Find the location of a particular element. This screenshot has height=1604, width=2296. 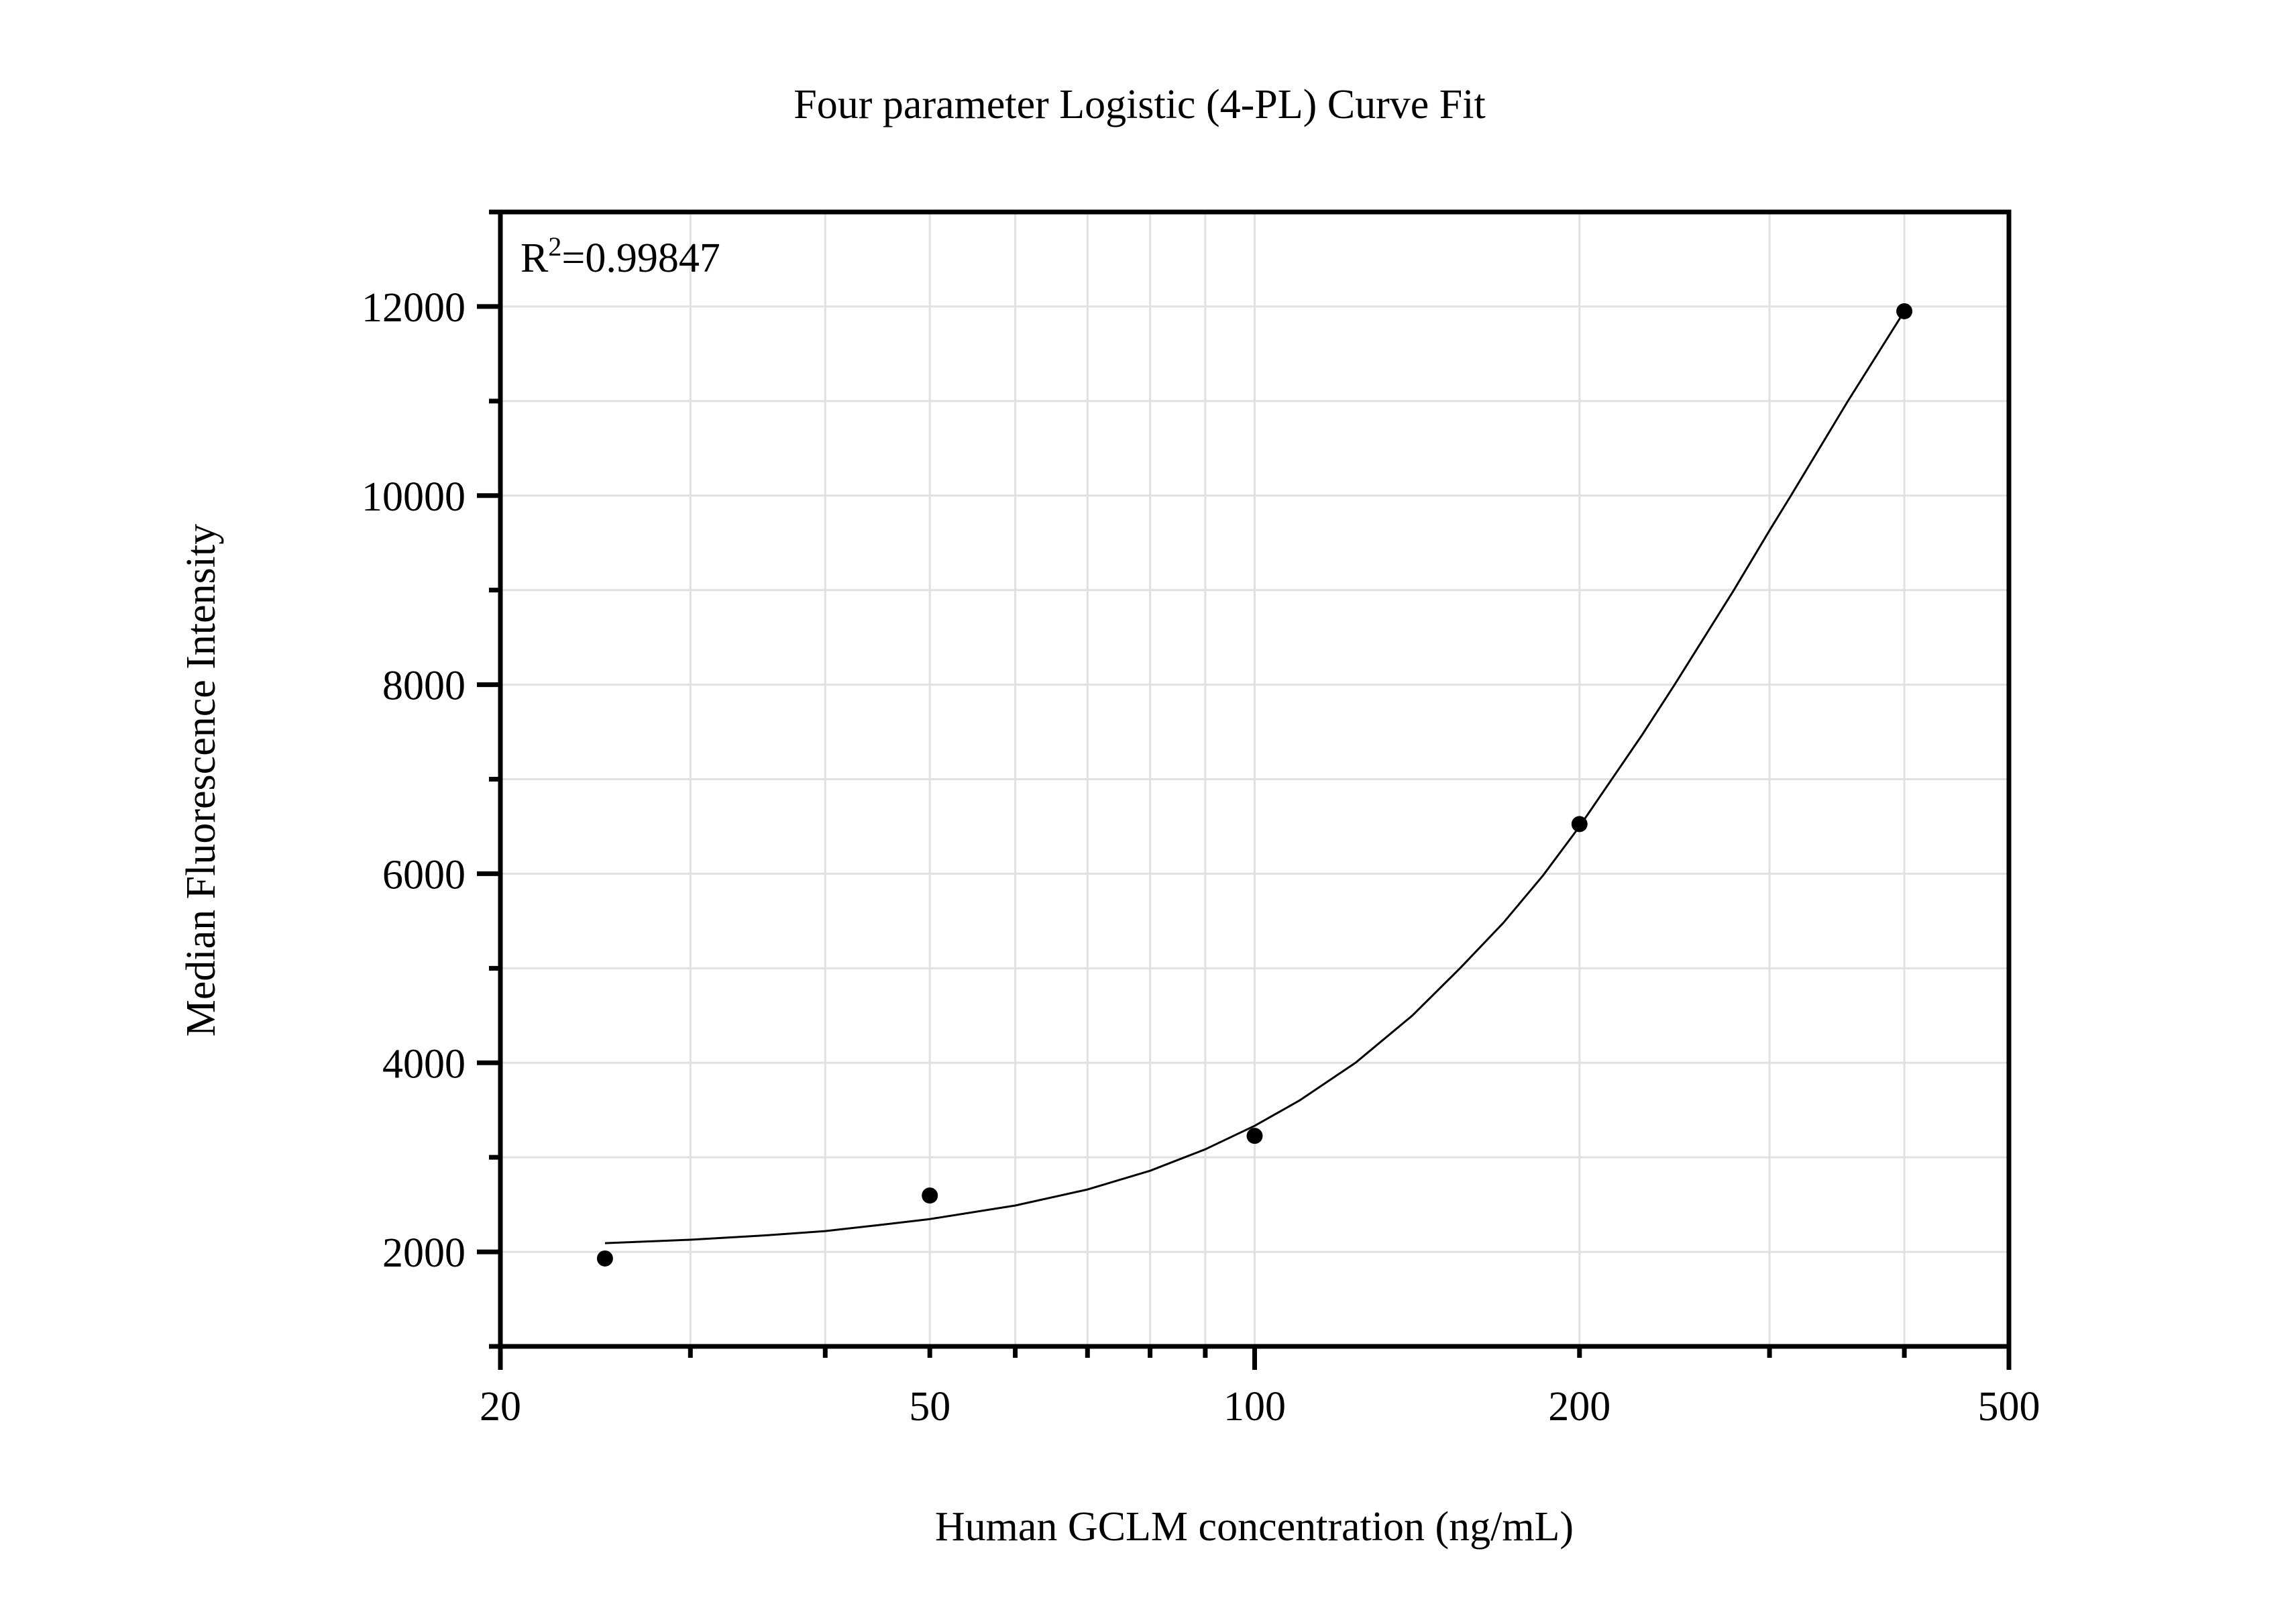

y-tick-label: 12000 is located at coordinates (414, 308).